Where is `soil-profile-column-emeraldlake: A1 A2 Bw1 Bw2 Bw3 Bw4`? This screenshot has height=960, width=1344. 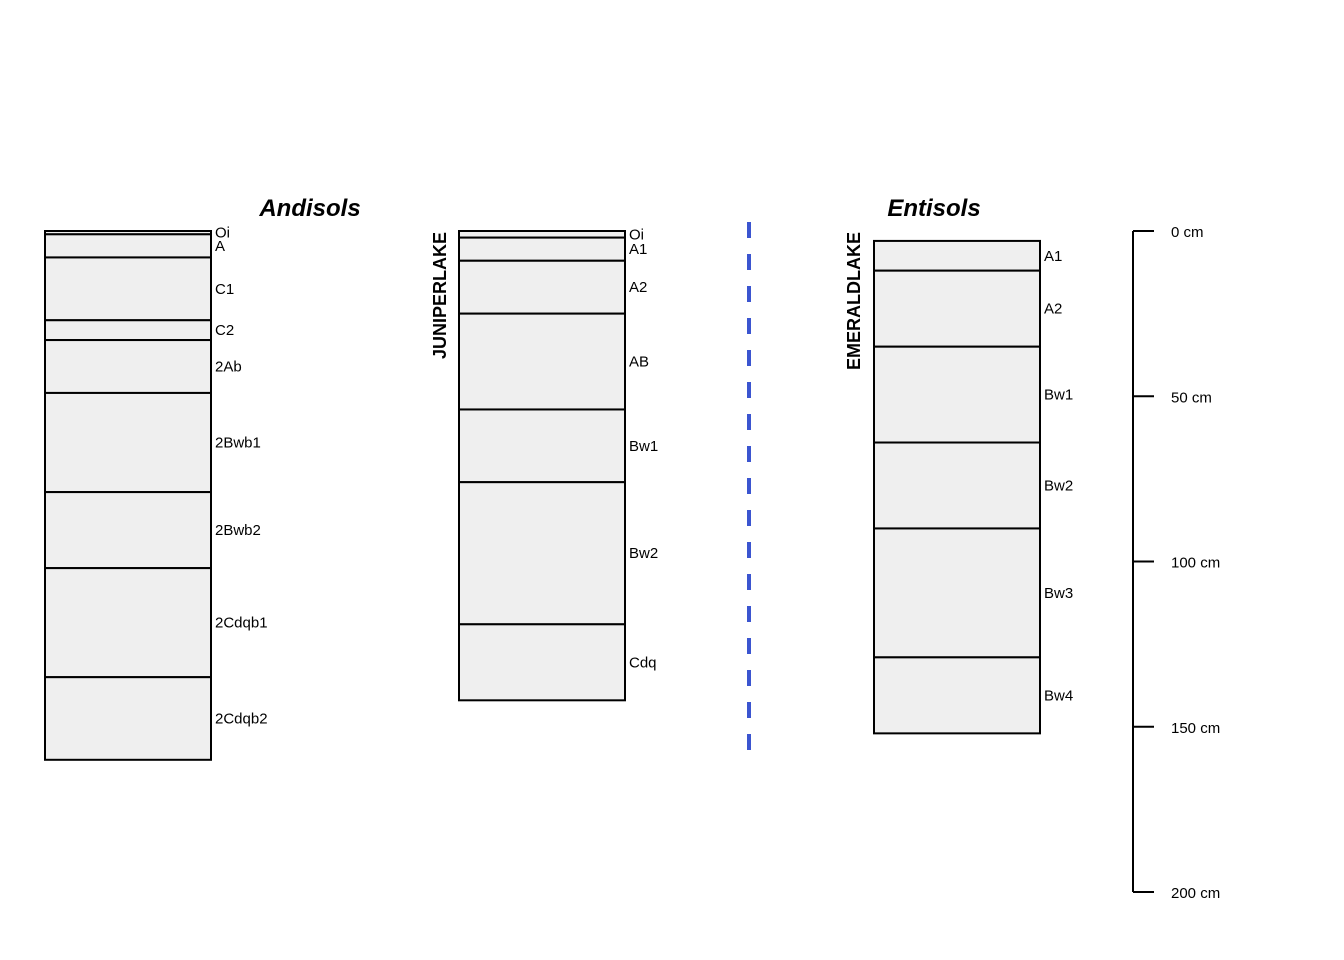 soil-profile-column-emeraldlake: A1 A2 Bw1 Bw2 Bw3 Bw4 is located at coordinates (973, 487).